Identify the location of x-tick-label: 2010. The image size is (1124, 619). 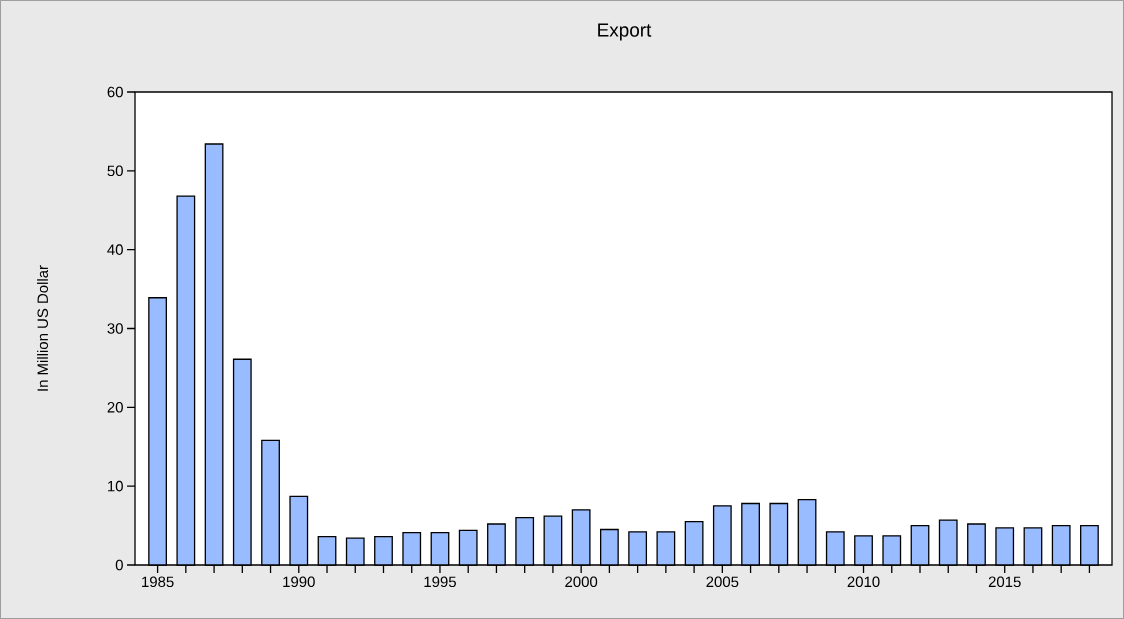
(863, 582).